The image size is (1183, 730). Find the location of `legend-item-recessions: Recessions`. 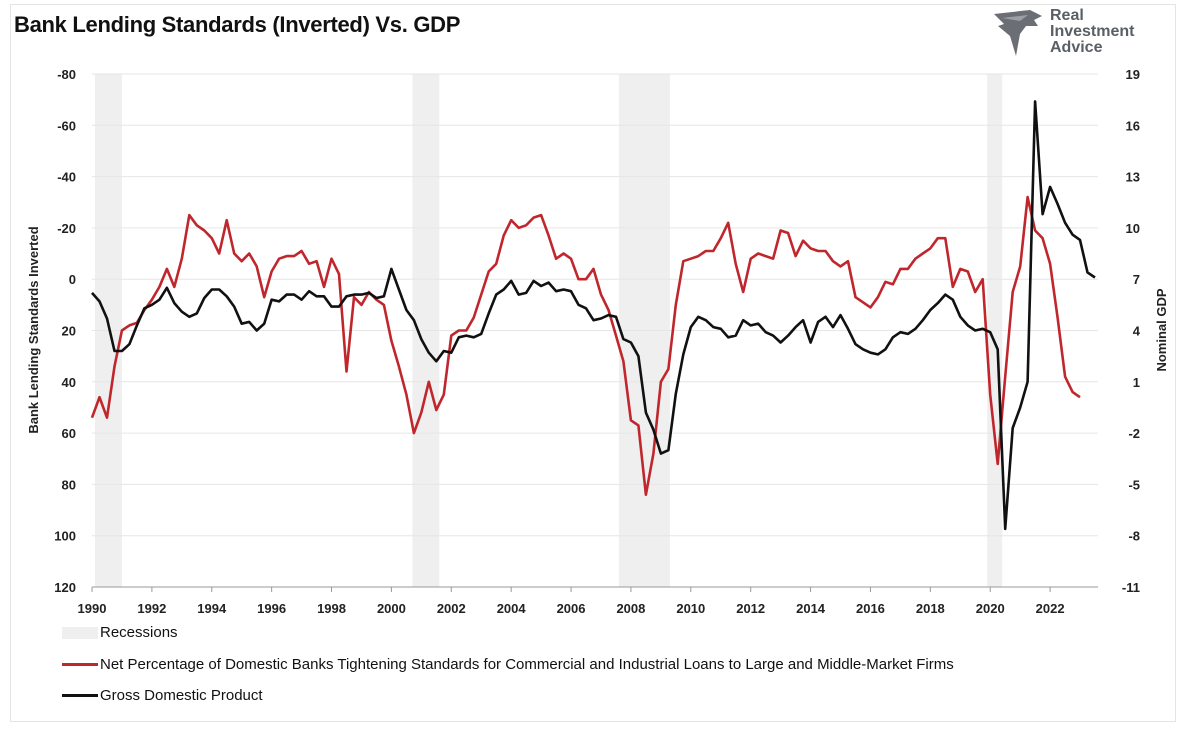

legend-item-recessions: Recessions is located at coordinates (120, 632).